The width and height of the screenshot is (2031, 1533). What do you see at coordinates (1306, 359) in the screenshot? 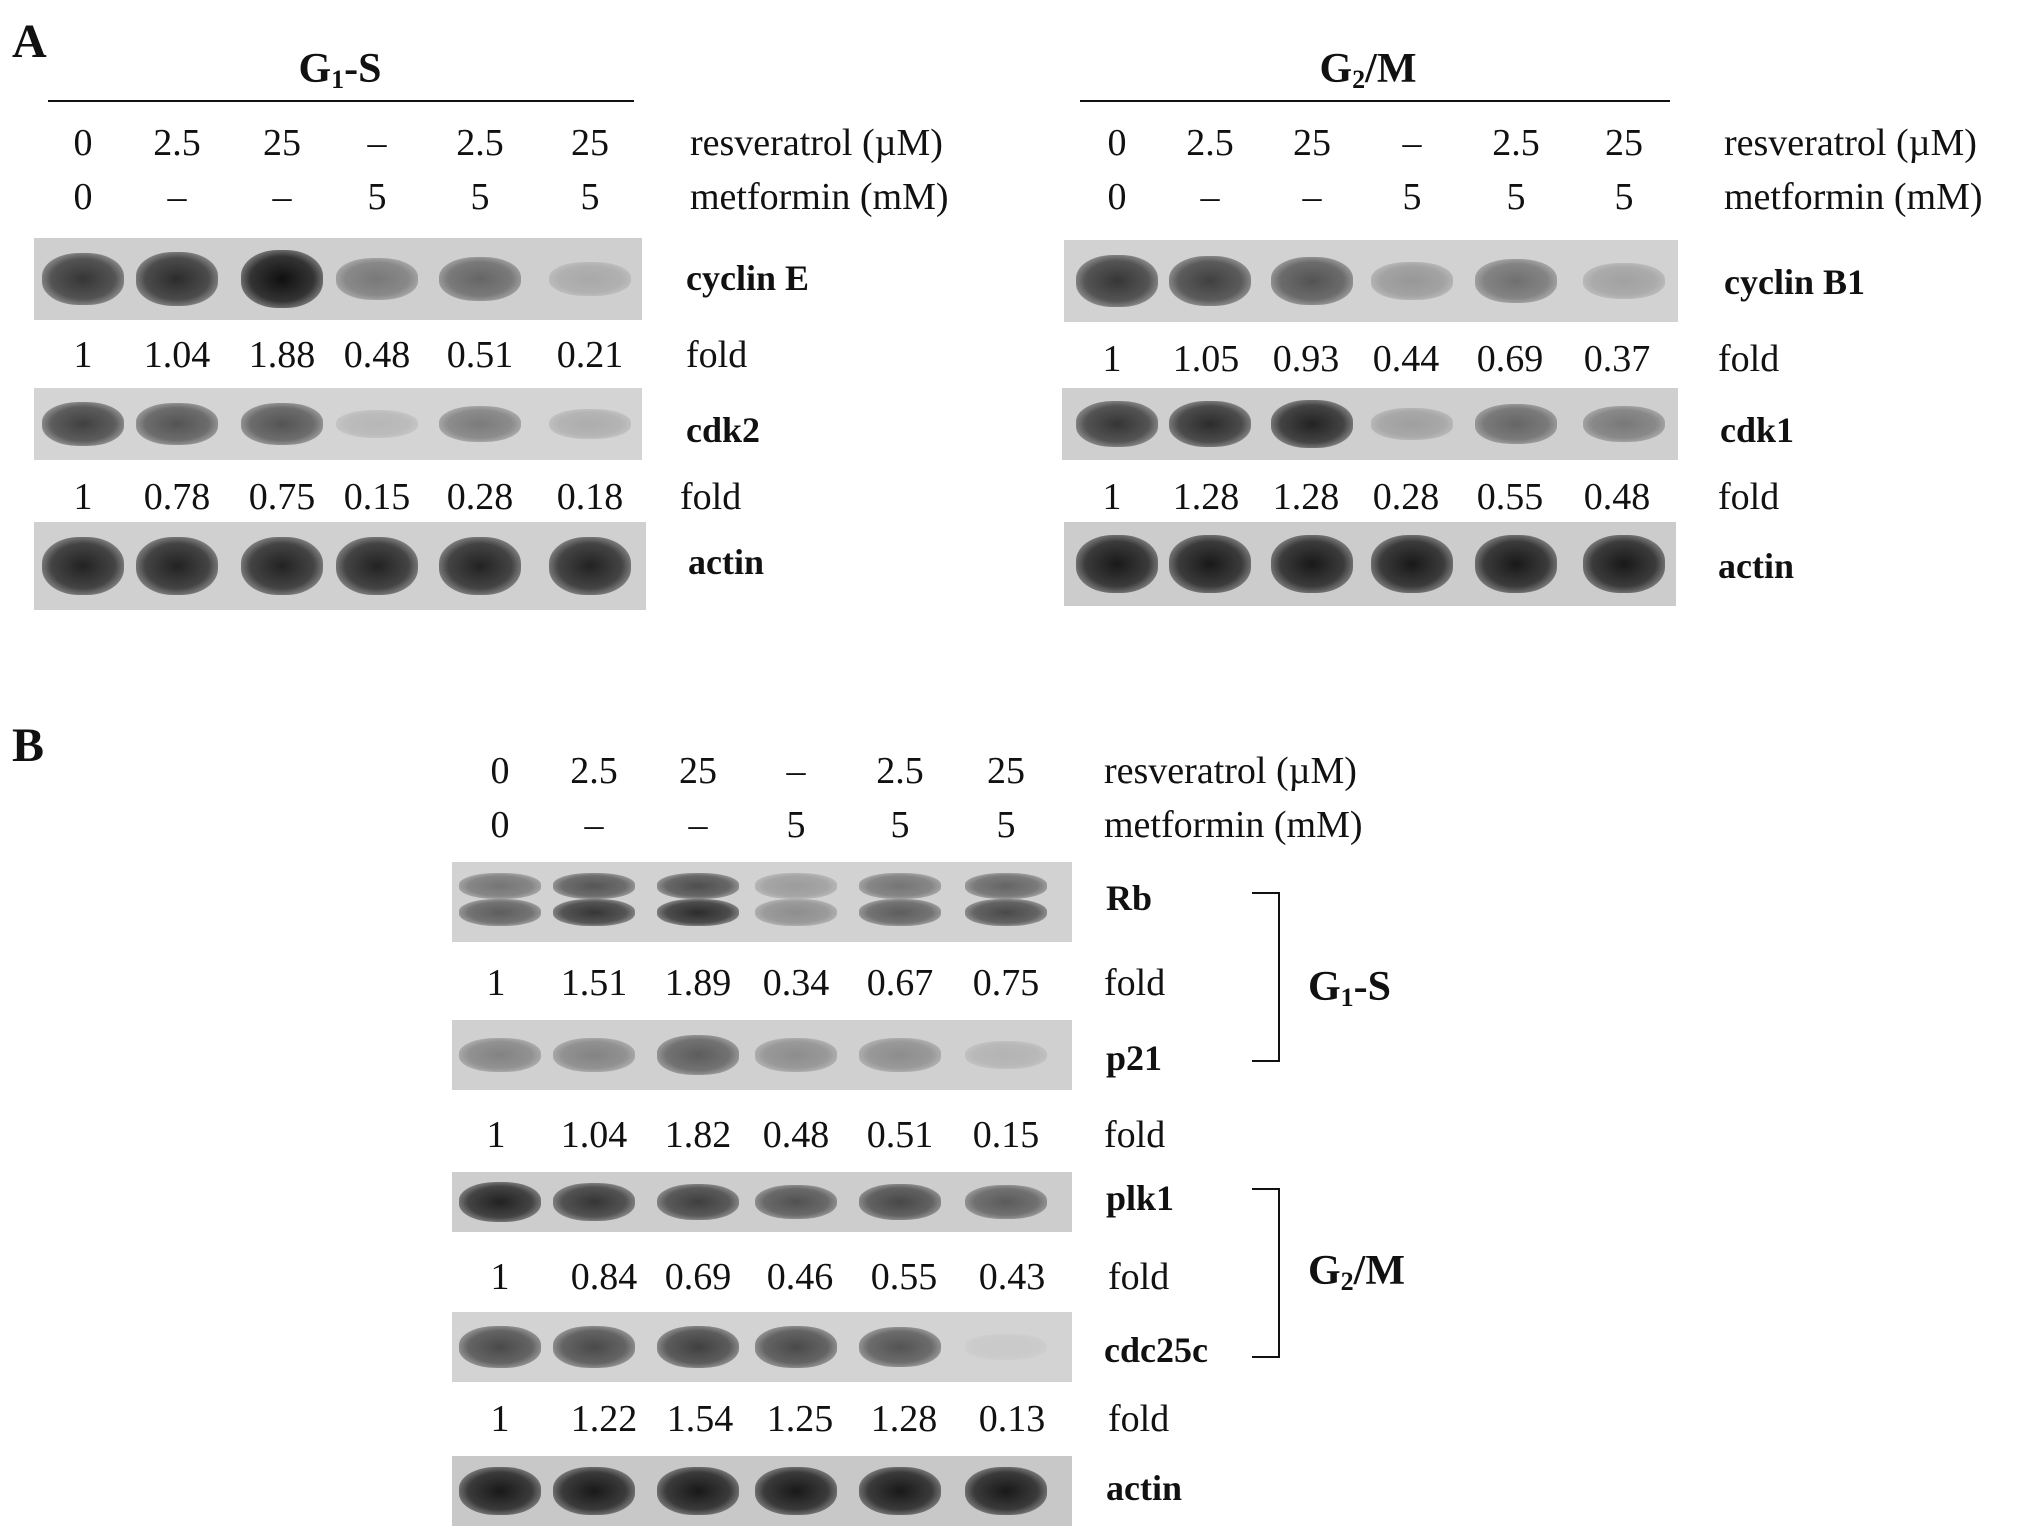
I see `fold-value: 0.93` at bounding box center [1306, 359].